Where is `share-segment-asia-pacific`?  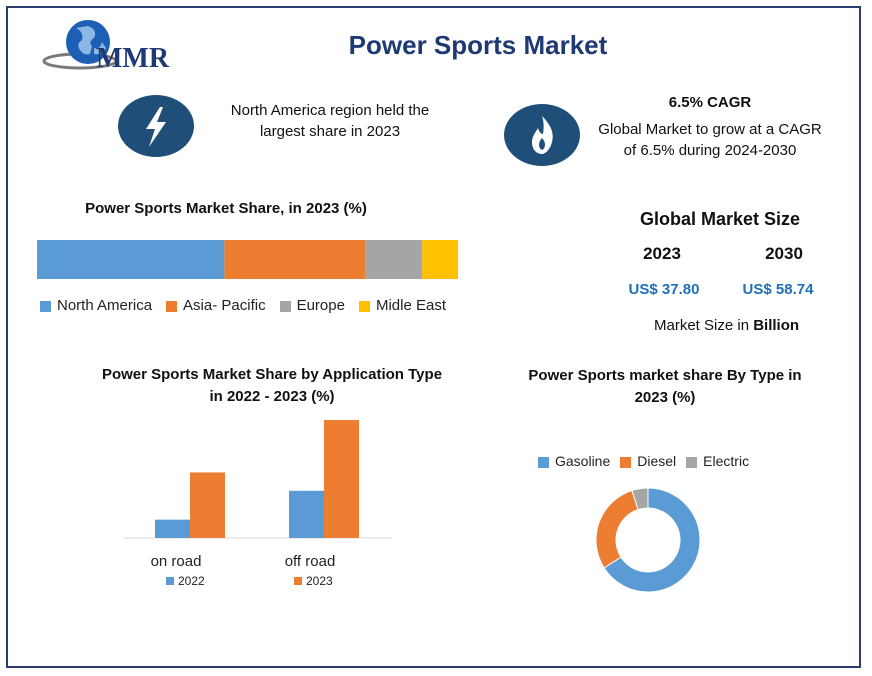
share-segment-asia-pacific is located at coordinates (295, 259).